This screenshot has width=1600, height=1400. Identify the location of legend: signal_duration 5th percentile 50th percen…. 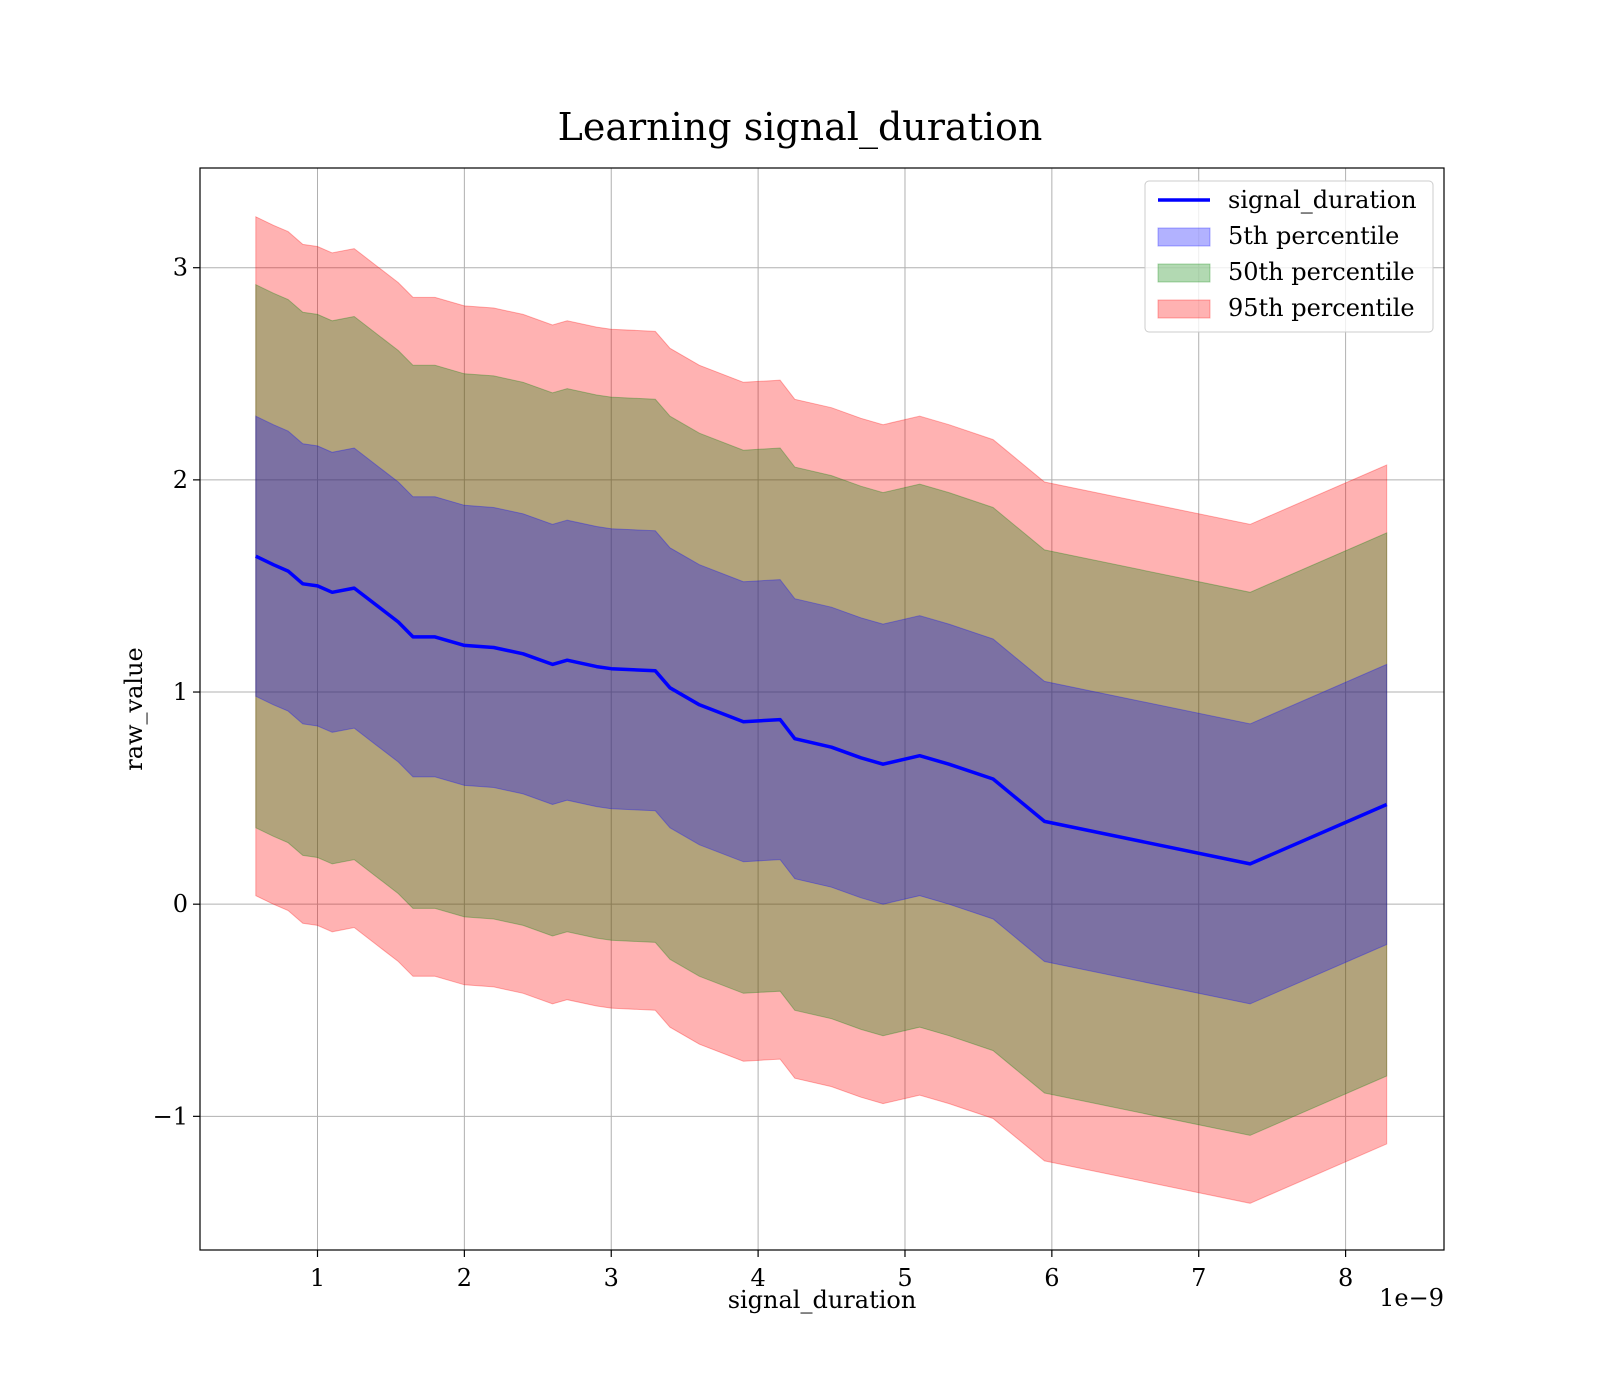
(1289, 256).